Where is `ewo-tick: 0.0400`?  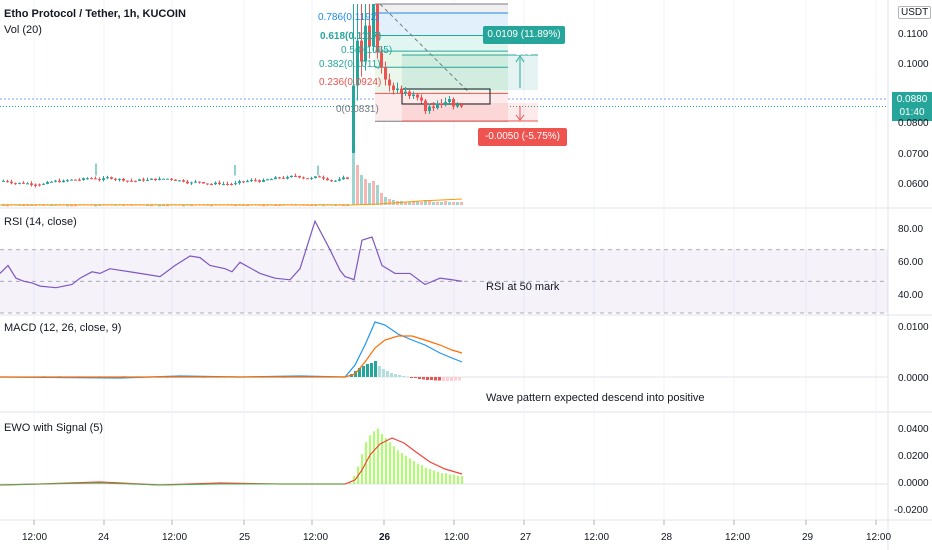
ewo-tick: 0.0400 is located at coordinates (913, 429).